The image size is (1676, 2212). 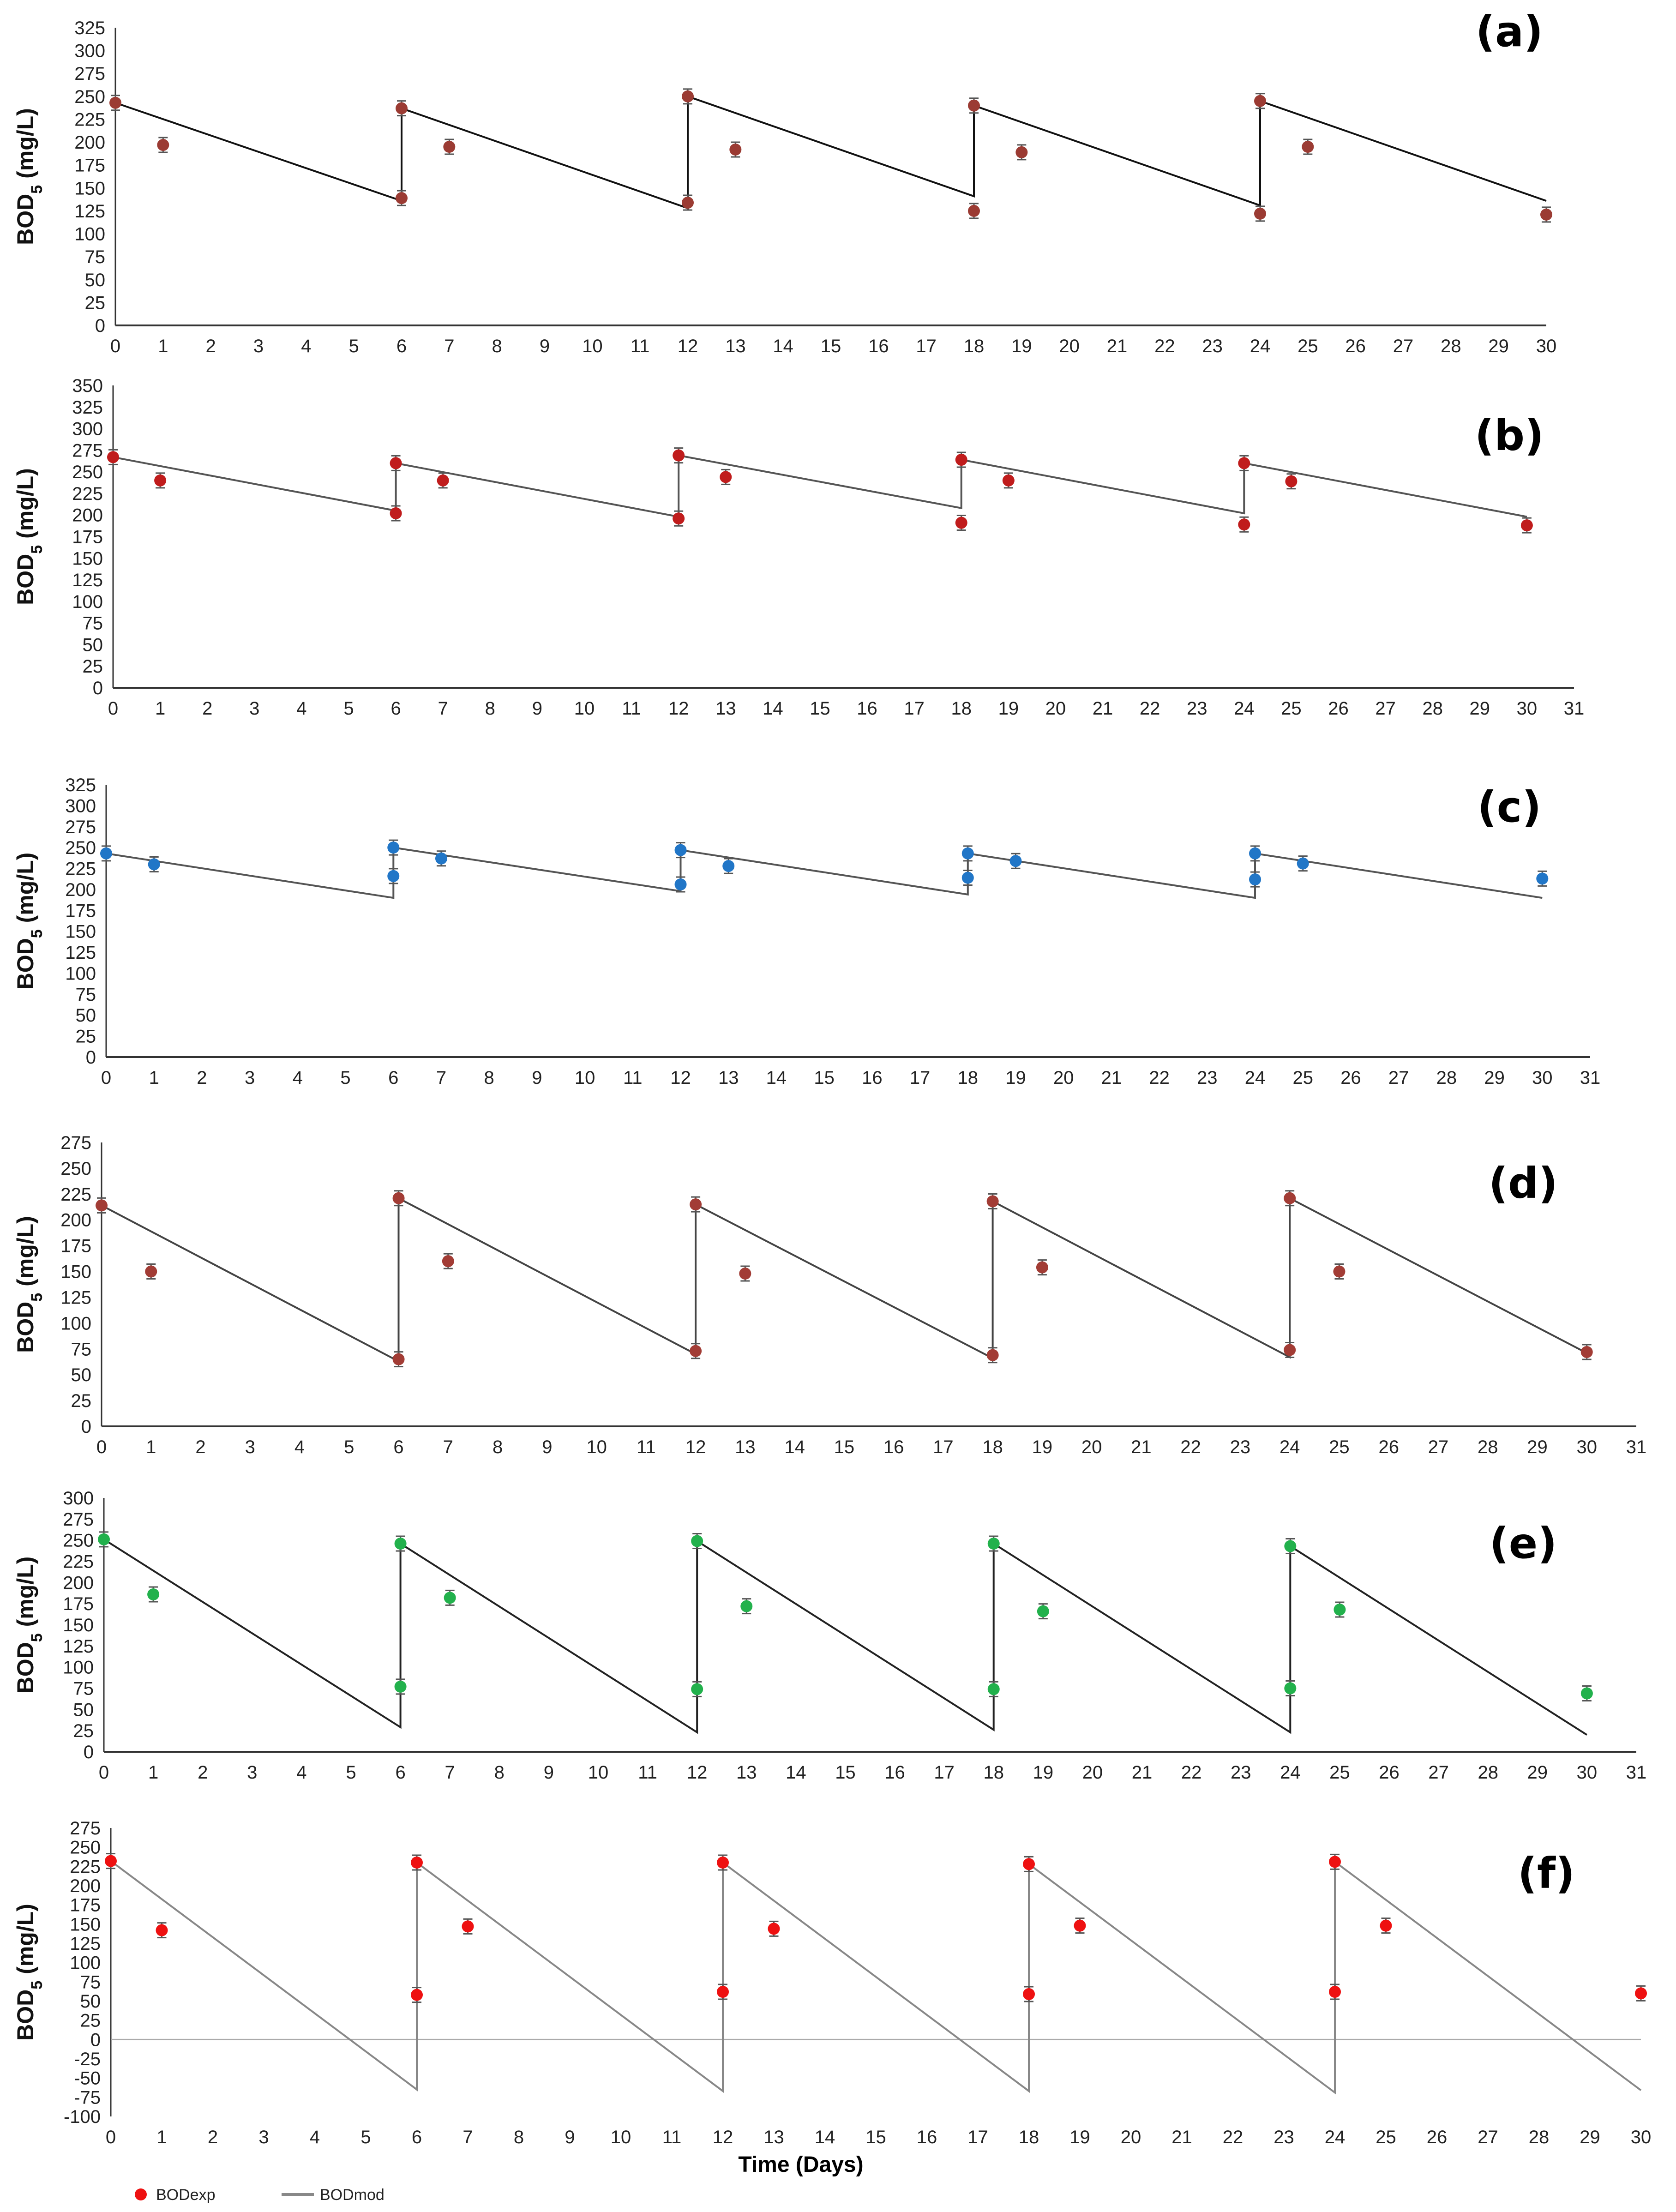 What do you see at coordinates (211, 346) in the screenshot?
I see `x-tick-label-a: 2` at bounding box center [211, 346].